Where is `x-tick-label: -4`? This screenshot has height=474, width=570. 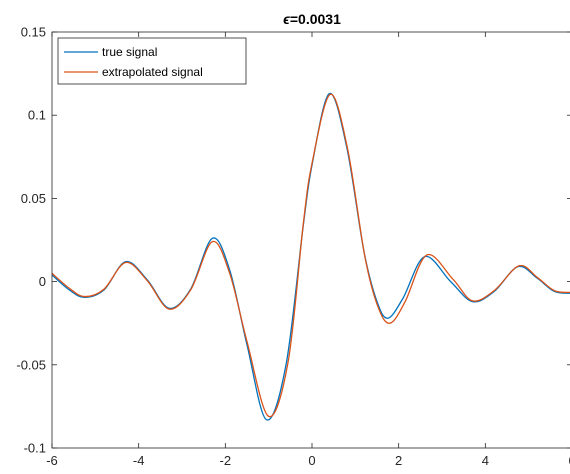 x-tick-label: -4 is located at coordinates (139, 460).